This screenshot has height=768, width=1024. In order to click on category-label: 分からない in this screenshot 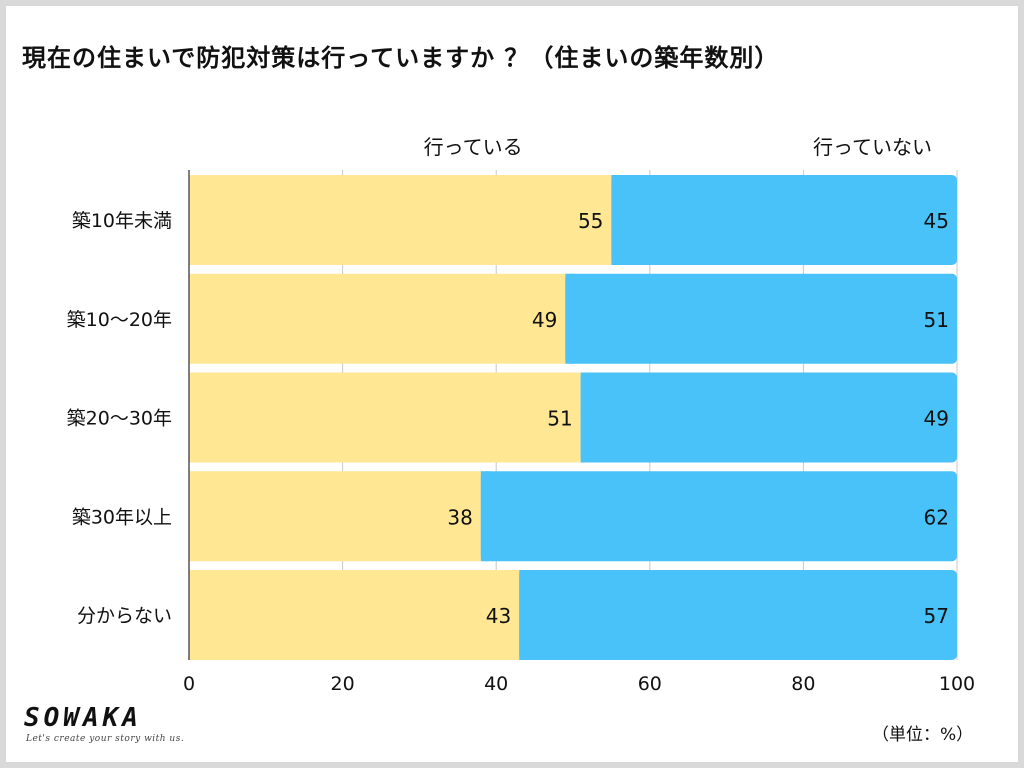, I will do `click(124, 616)`.